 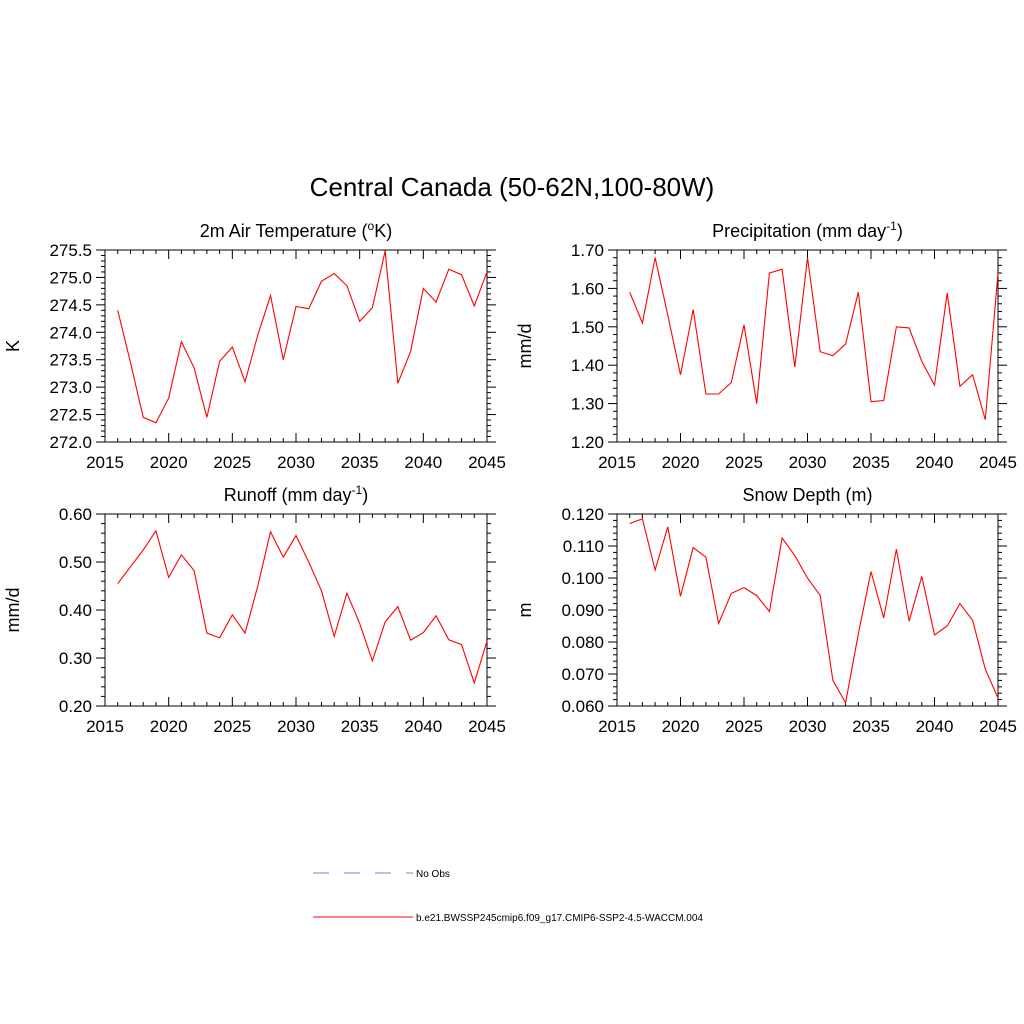 I want to click on precipitation-y-tick-label: 1.70, so click(x=587, y=250).